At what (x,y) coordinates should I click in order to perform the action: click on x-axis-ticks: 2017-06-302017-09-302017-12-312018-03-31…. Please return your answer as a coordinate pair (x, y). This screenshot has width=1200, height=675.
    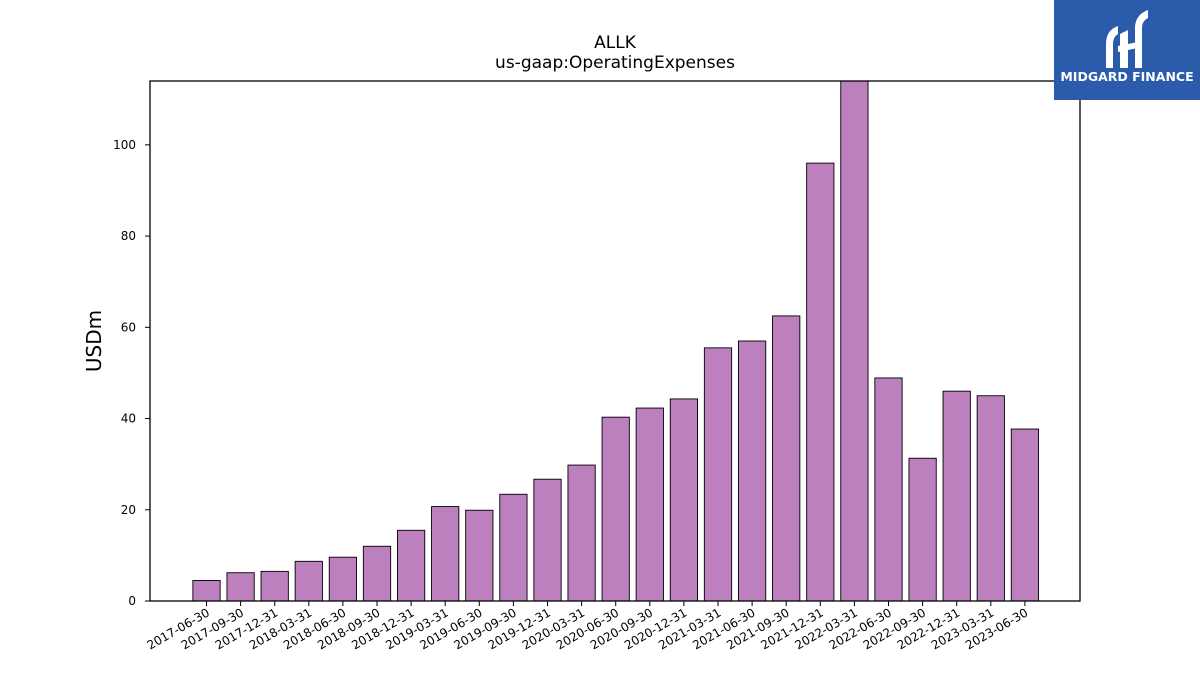
    Looking at the image, I should click on (587, 626).